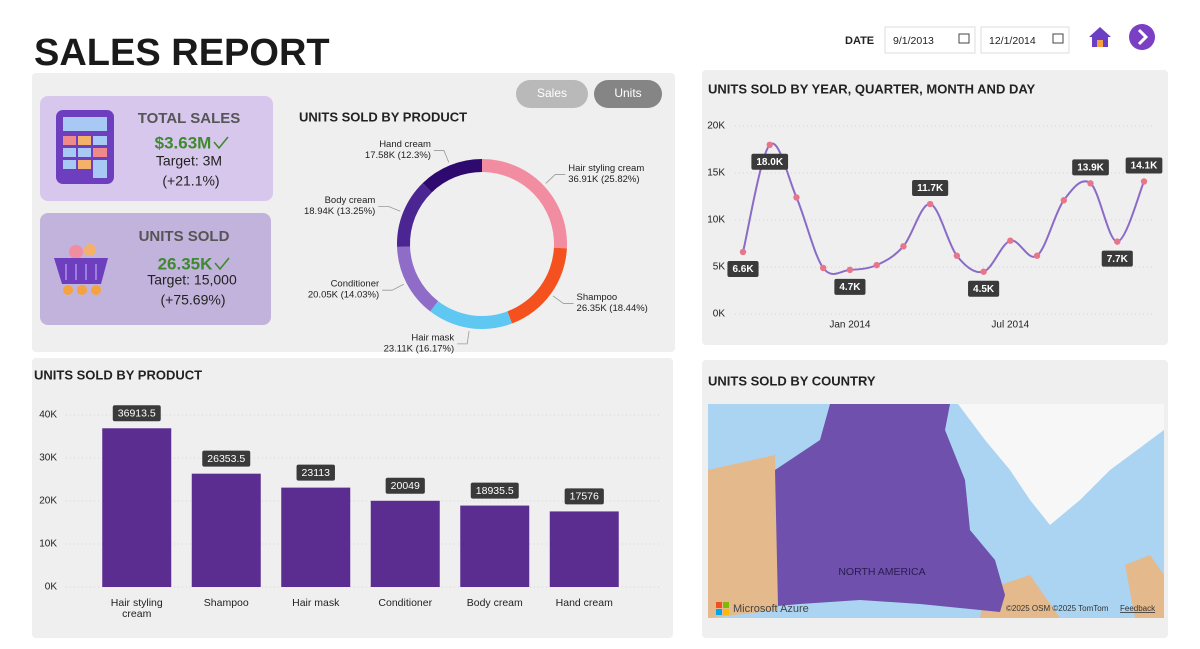  I want to click on basket-item, so click(76, 252).